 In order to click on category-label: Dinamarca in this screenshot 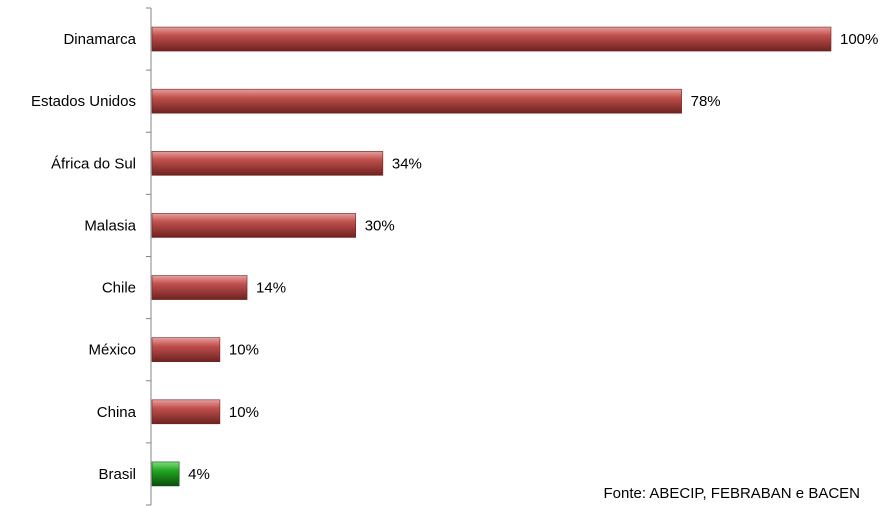, I will do `click(99, 39)`.